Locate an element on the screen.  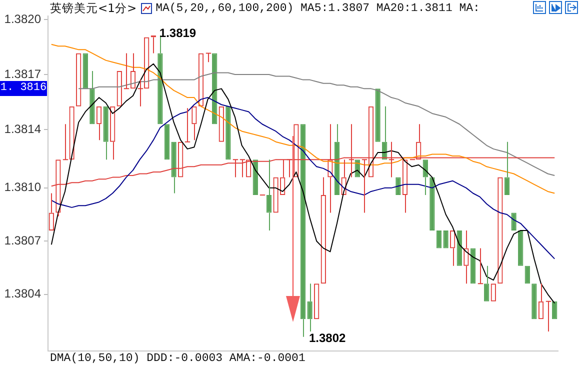
chart-title: 英镑美元<1分> is located at coordinates (93, 8).